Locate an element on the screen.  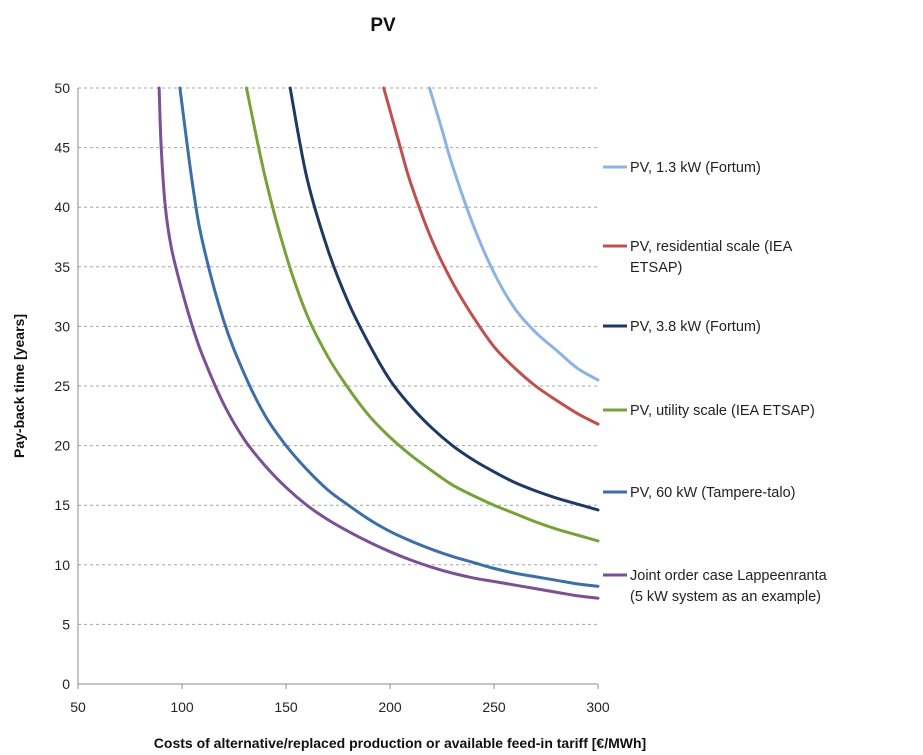
y-tick-label: 15 is located at coordinates (62, 505).